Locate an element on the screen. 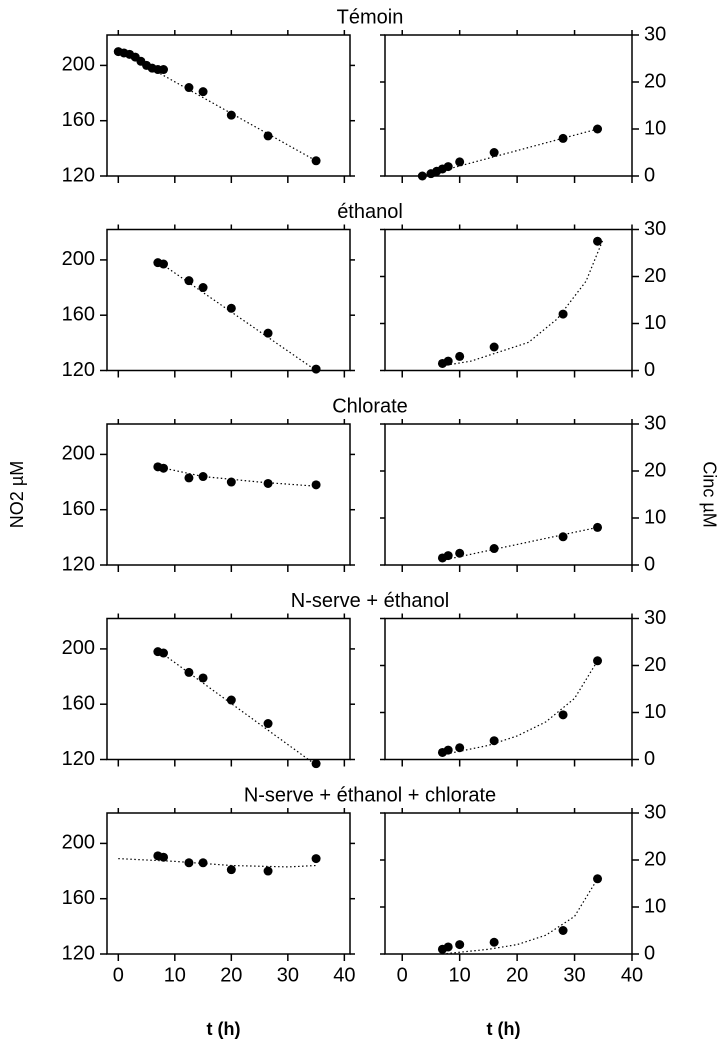  x-tick-label: 30 is located at coordinates (574, 975).